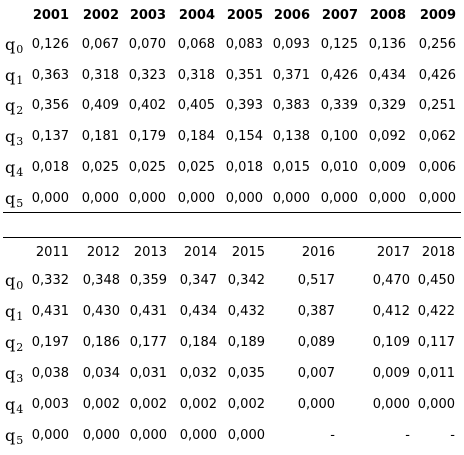  Describe the element at coordinates (232, 16) in the screenshot. I see `header-row: 2001 2002 2003 2004 2005 2006 2007 2008 2009` at that location.